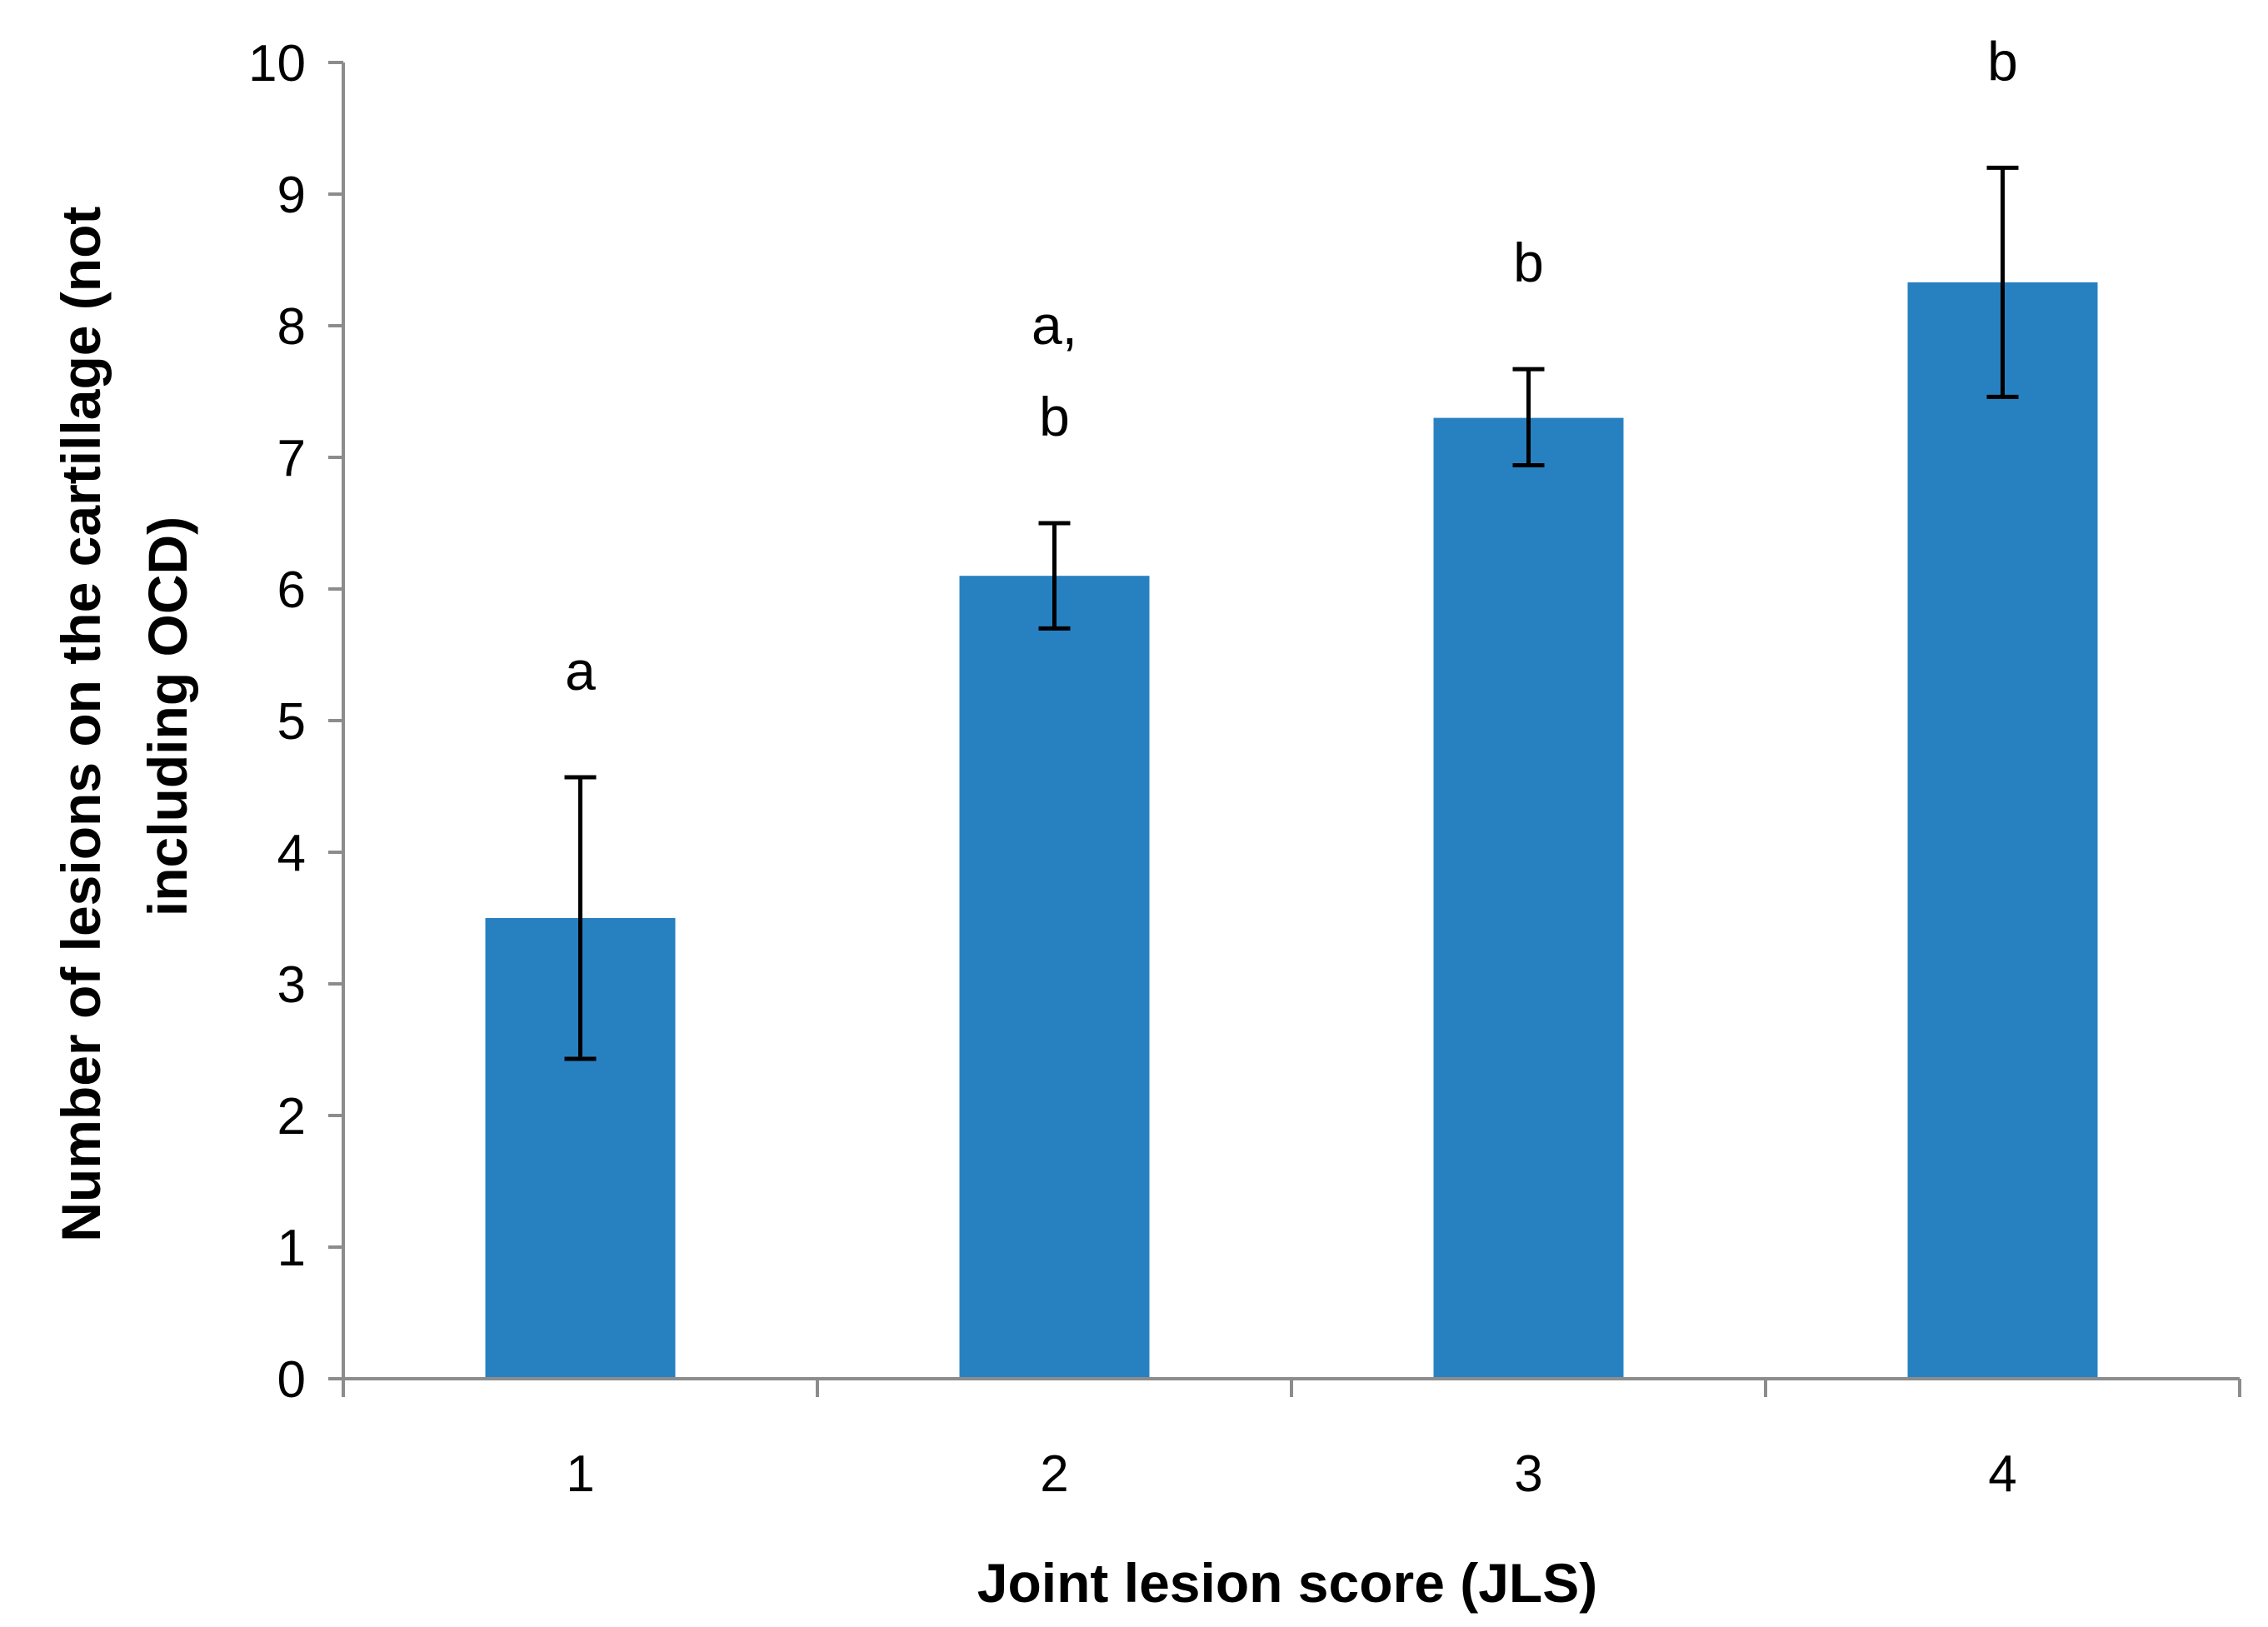 This screenshot has width=2268, height=1627. What do you see at coordinates (291, 853) in the screenshot?
I see `y-tick-label-4: 4` at bounding box center [291, 853].